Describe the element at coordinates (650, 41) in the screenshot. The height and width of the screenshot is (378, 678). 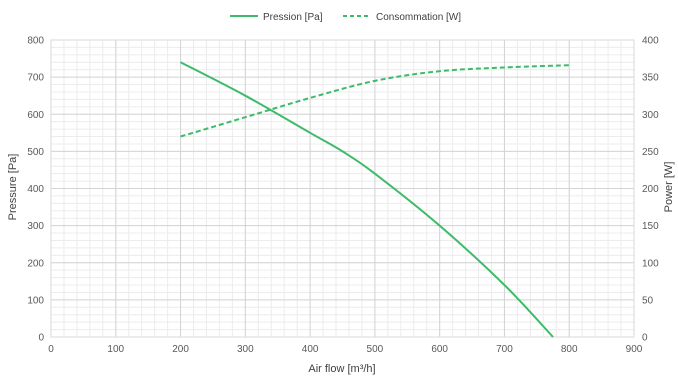
I see `y-right-tick-label: 400` at that location.